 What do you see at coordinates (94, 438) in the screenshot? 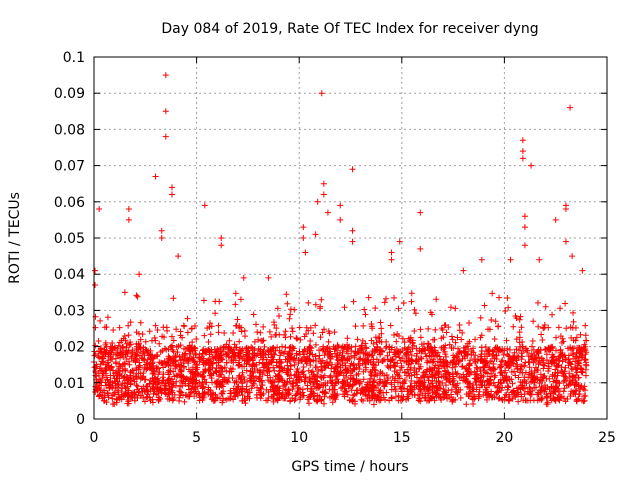
I see `x-tick-label: 0` at bounding box center [94, 438].